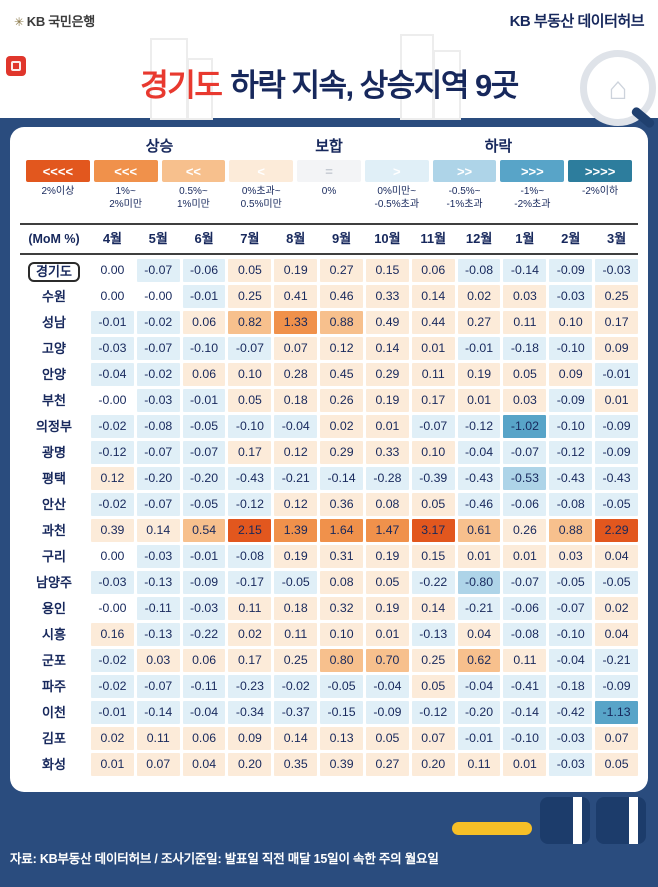  Describe the element at coordinates (341, 712) in the screenshot. I see `value-cell: -0.15` at that location.